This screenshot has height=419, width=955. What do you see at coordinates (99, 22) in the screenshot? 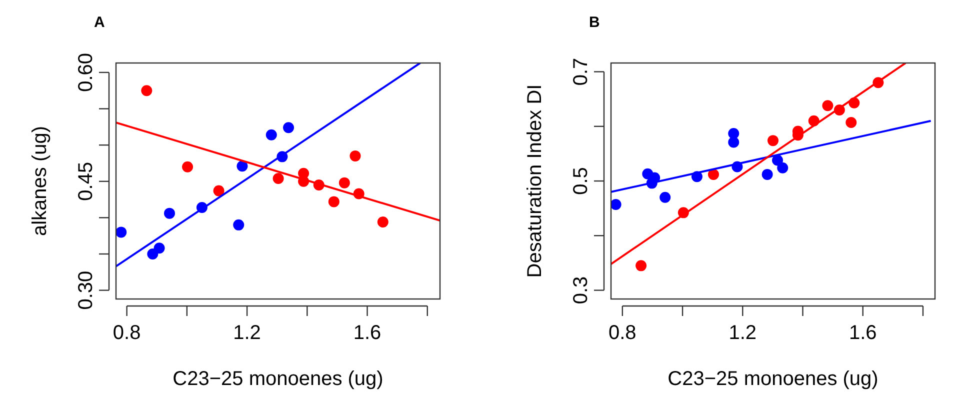
I see `chart-title: A` at bounding box center [99, 22].